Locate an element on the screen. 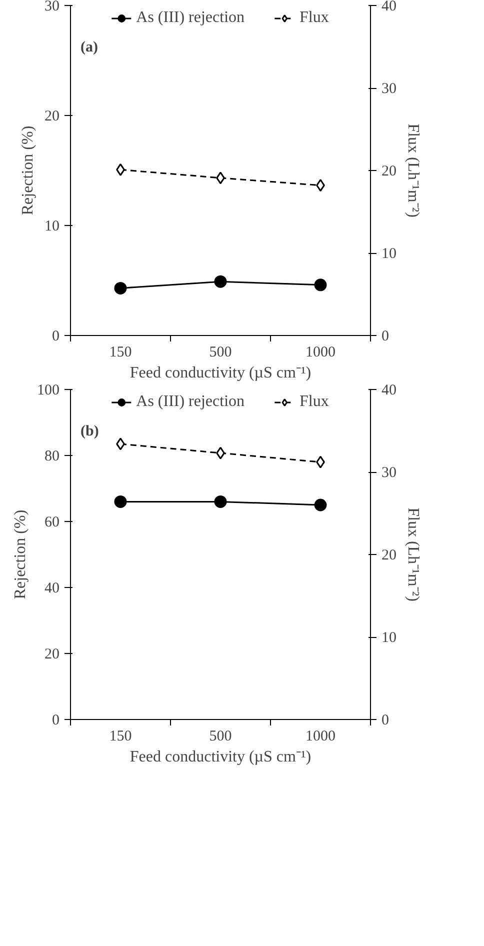  y-tick-label: 30 is located at coordinates (52, 7).